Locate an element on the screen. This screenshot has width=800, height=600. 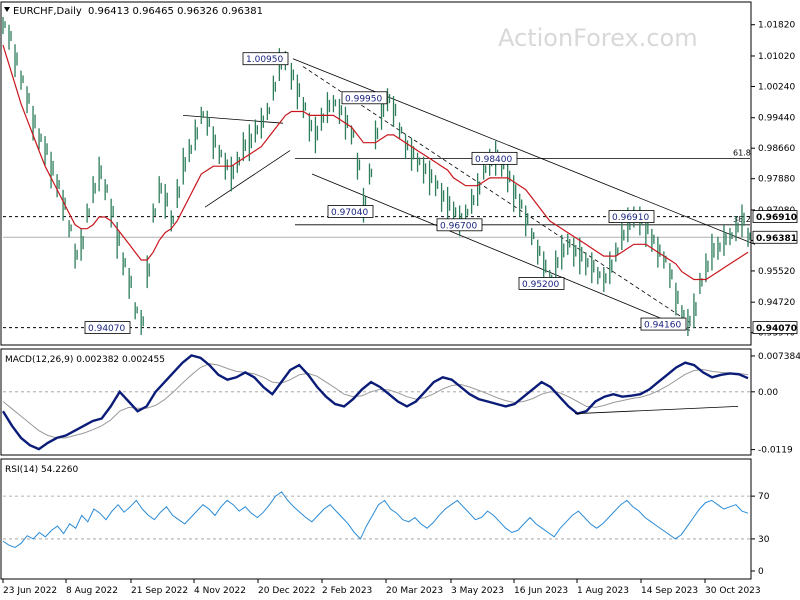
annotation-label: 0.94160 is located at coordinates (662, 326).